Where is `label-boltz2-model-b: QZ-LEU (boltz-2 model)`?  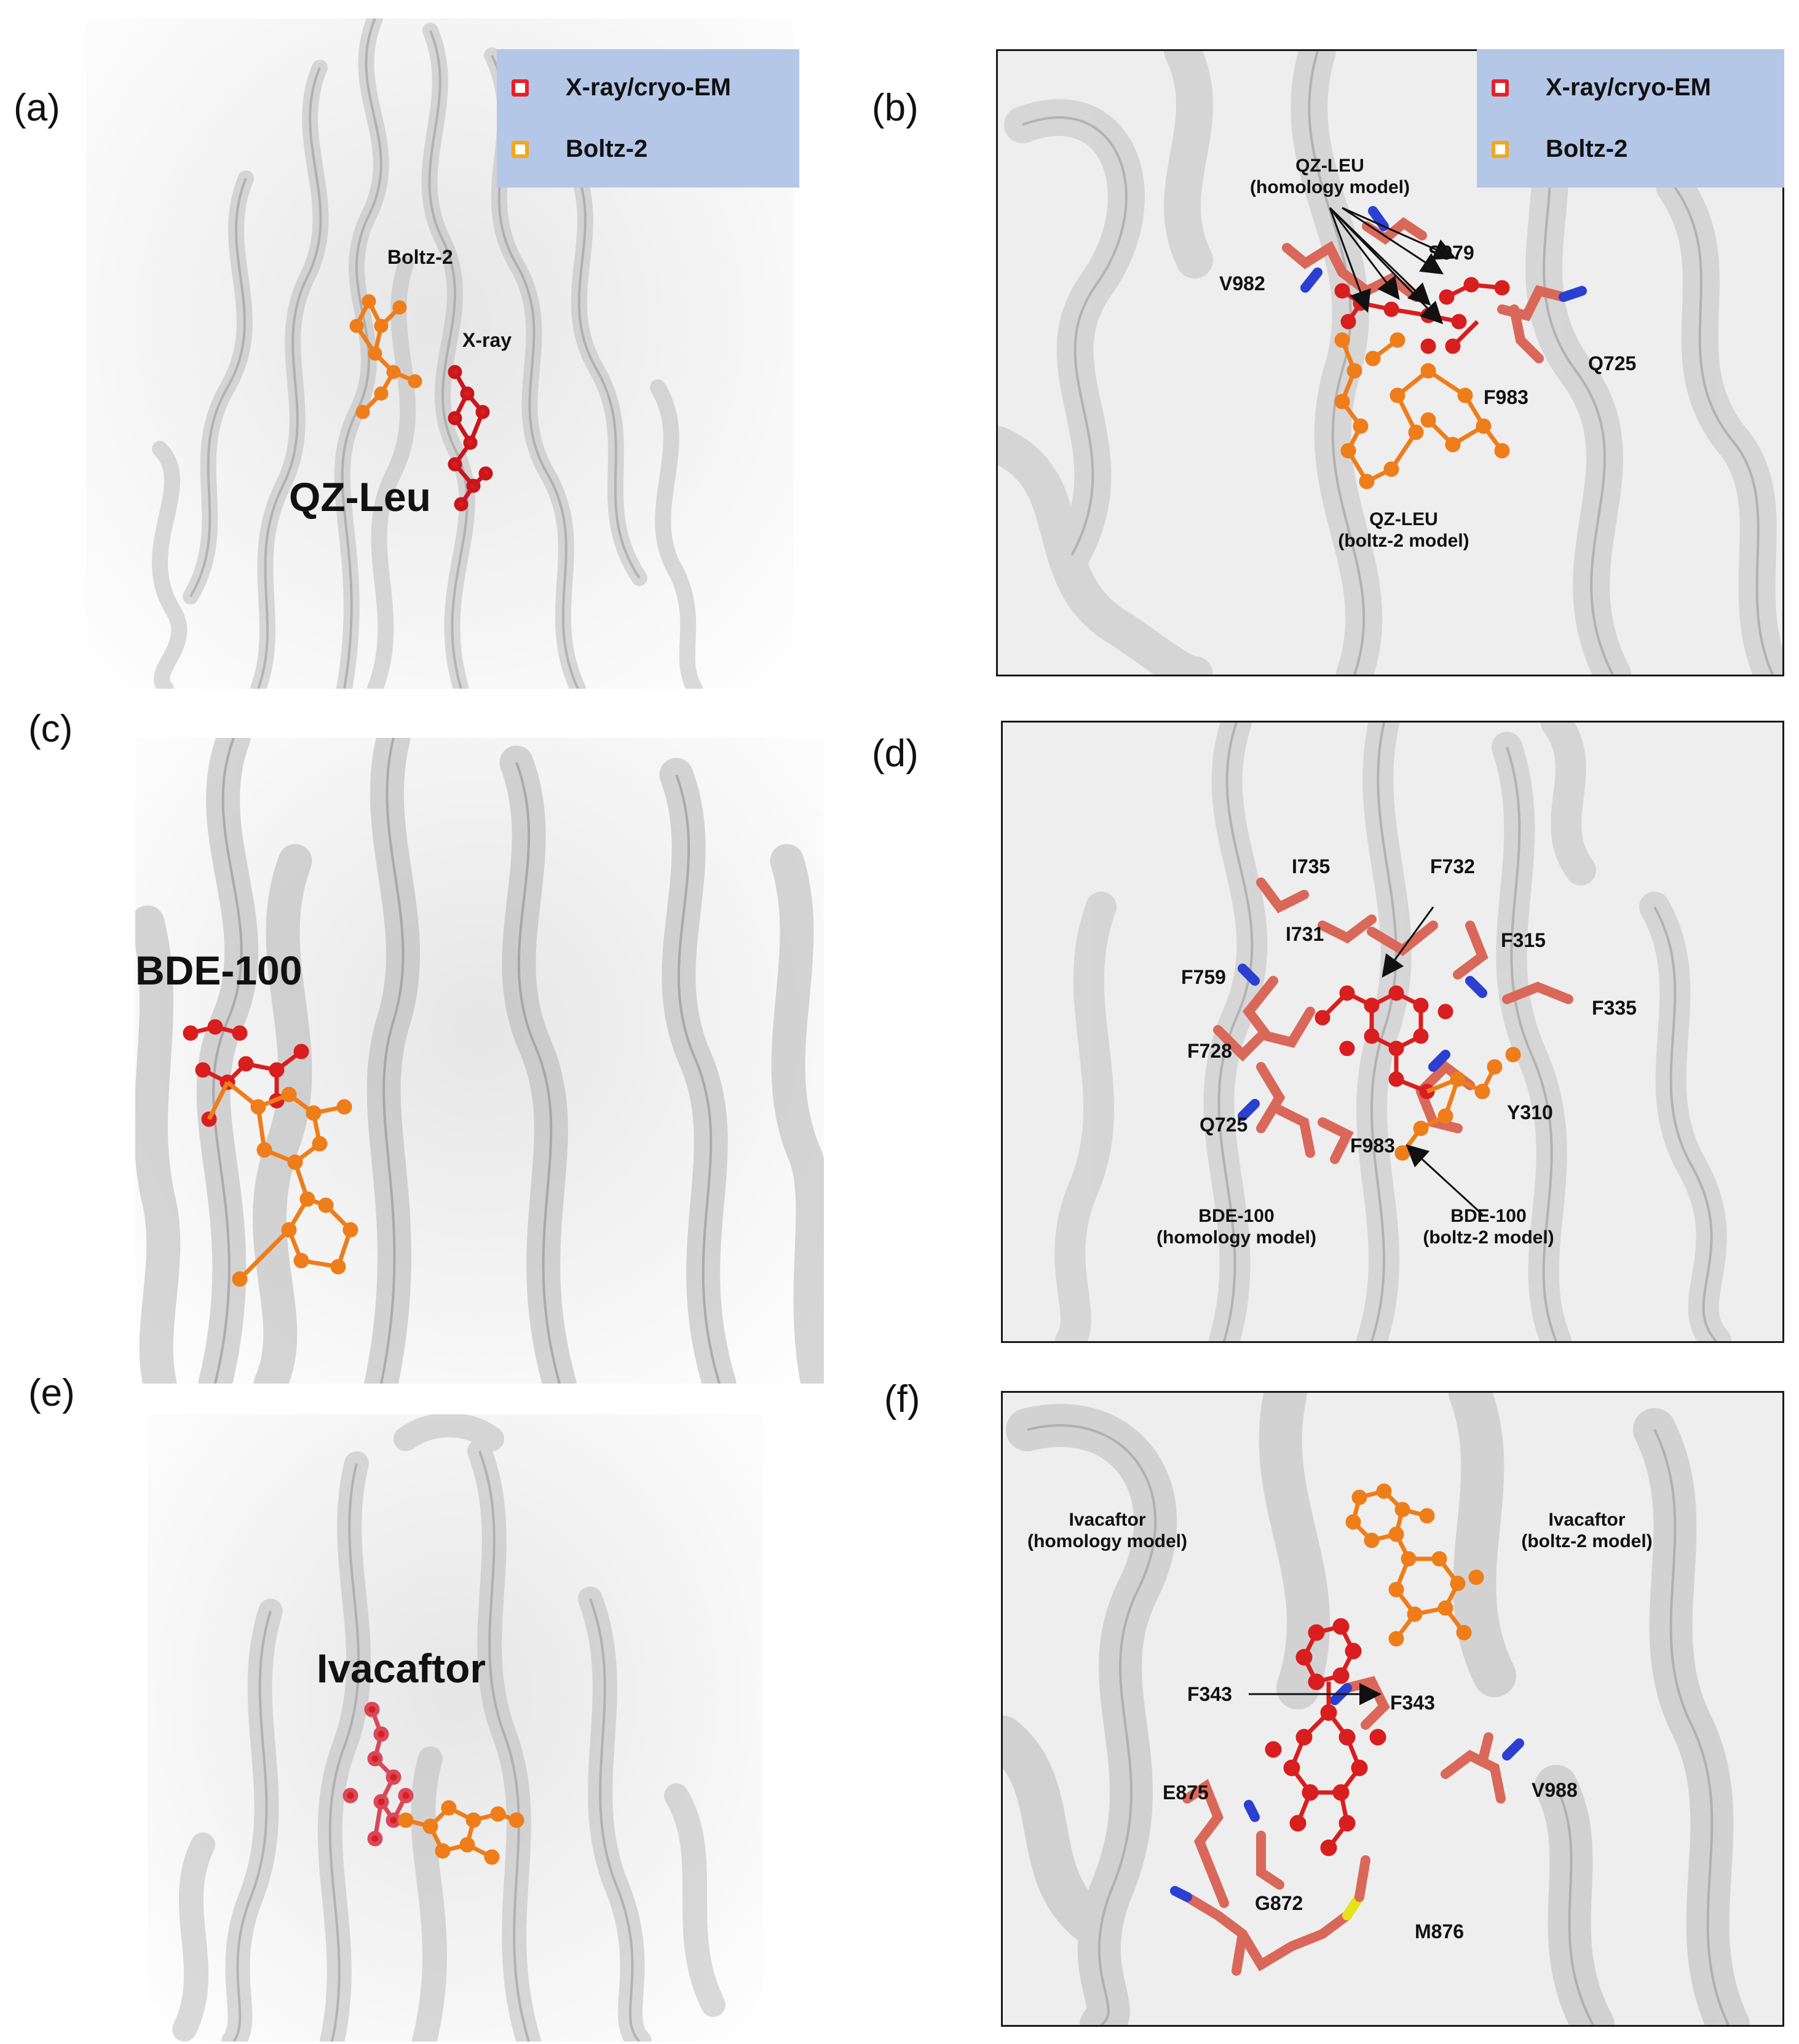
label-boltz2-model-b: QZ-LEU (boltz-2 model) is located at coordinates (1404, 530).